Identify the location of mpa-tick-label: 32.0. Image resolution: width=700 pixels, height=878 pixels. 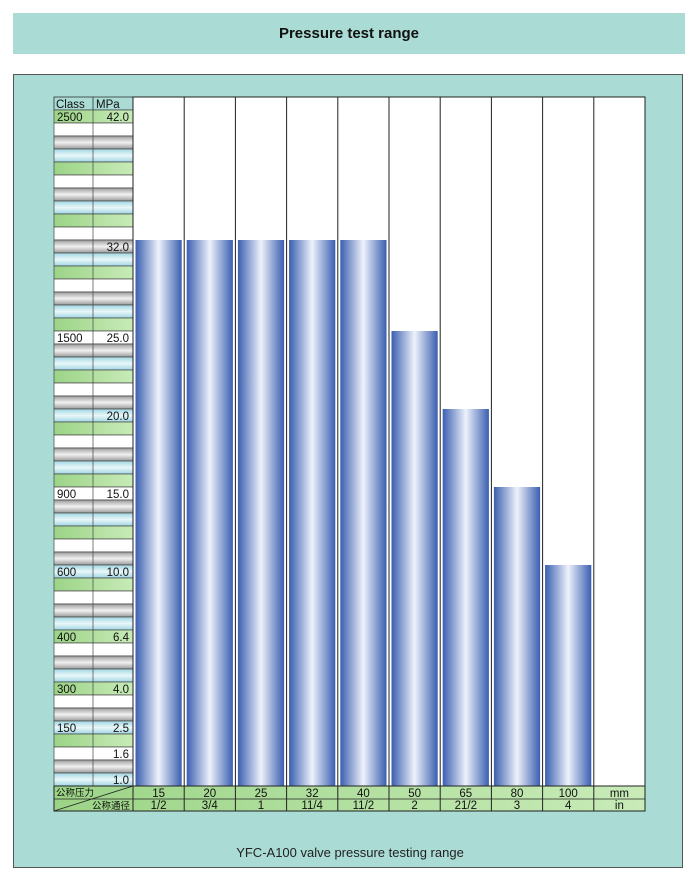
(118, 248).